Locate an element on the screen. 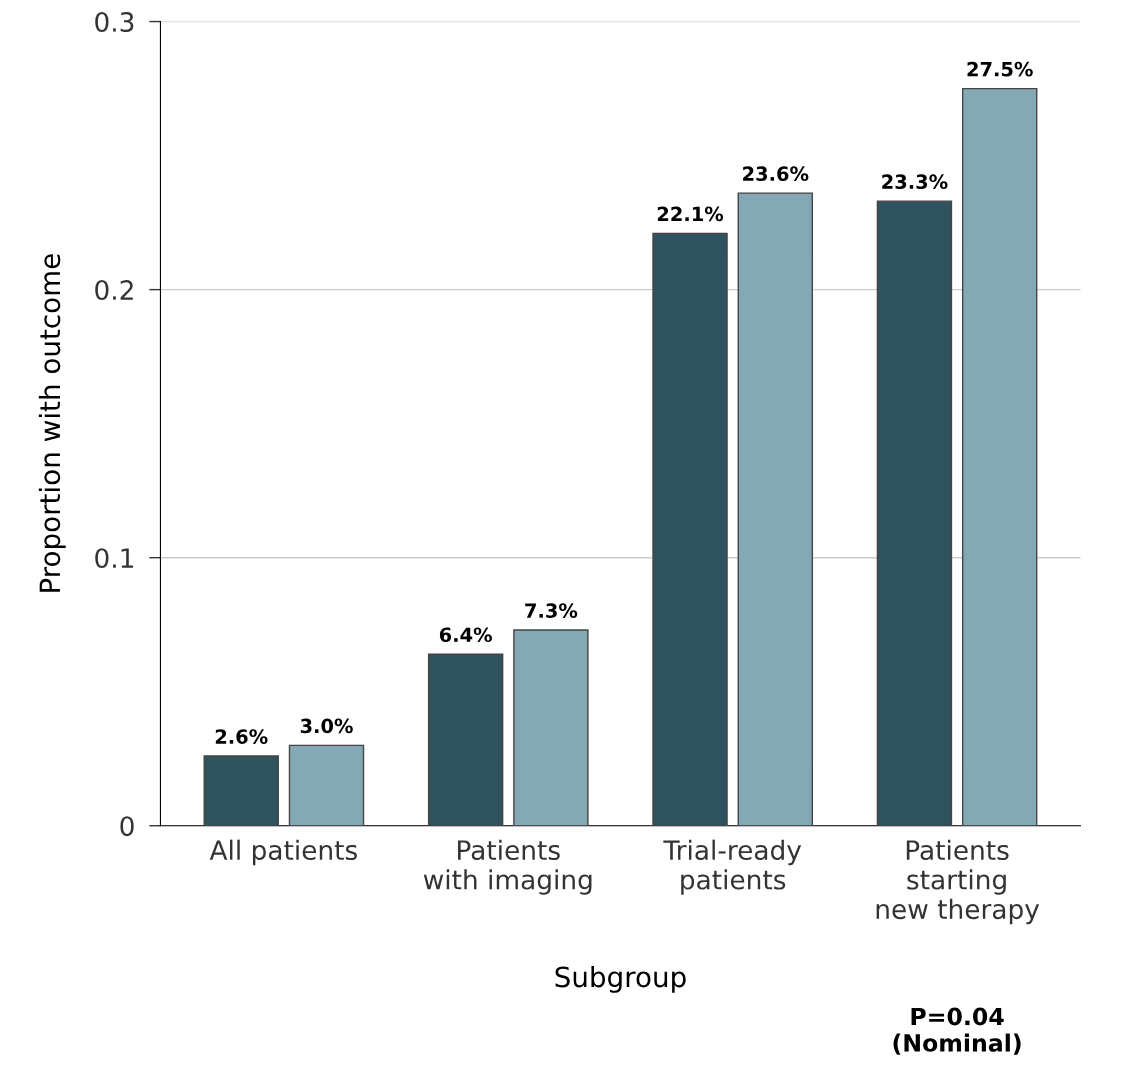 The height and width of the screenshot is (1078, 1122). data-label: 23.6% is located at coordinates (776, 174).